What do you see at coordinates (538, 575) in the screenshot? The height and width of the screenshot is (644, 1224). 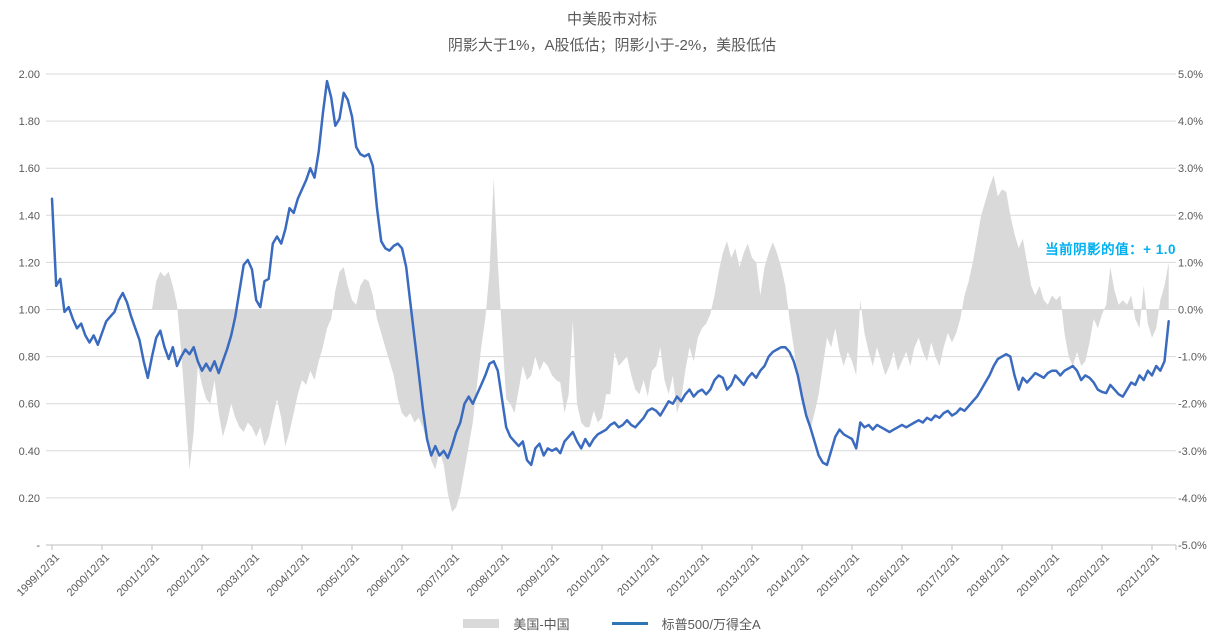 I see `x-axis-label: 2009/12/31` at bounding box center [538, 575].